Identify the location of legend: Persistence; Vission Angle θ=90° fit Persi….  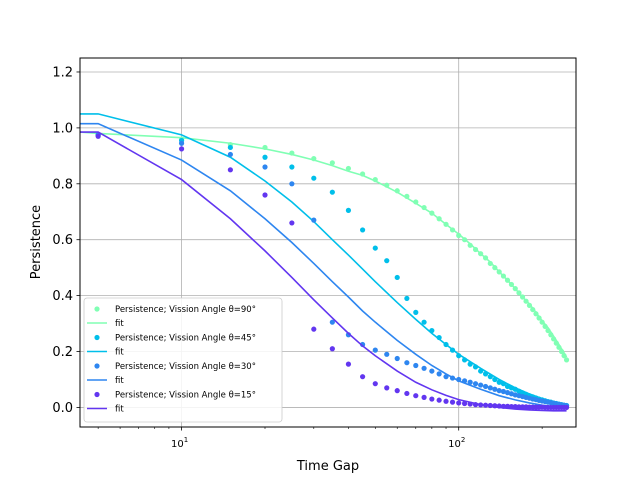
(183, 360).